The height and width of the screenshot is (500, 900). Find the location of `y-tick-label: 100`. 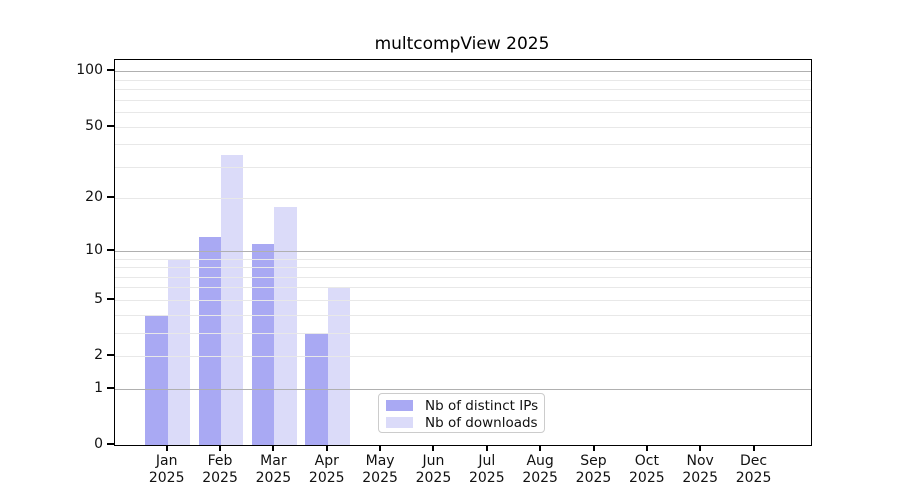

y-tick-label: 100 is located at coordinates (89, 70).